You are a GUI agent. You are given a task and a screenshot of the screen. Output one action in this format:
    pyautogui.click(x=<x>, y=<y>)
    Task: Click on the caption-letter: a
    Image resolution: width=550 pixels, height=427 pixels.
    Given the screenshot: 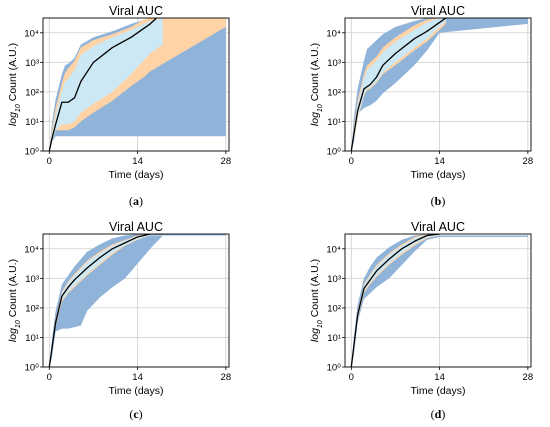 What is the action you would take?
    pyautogui.click(x=136, y=201)
    